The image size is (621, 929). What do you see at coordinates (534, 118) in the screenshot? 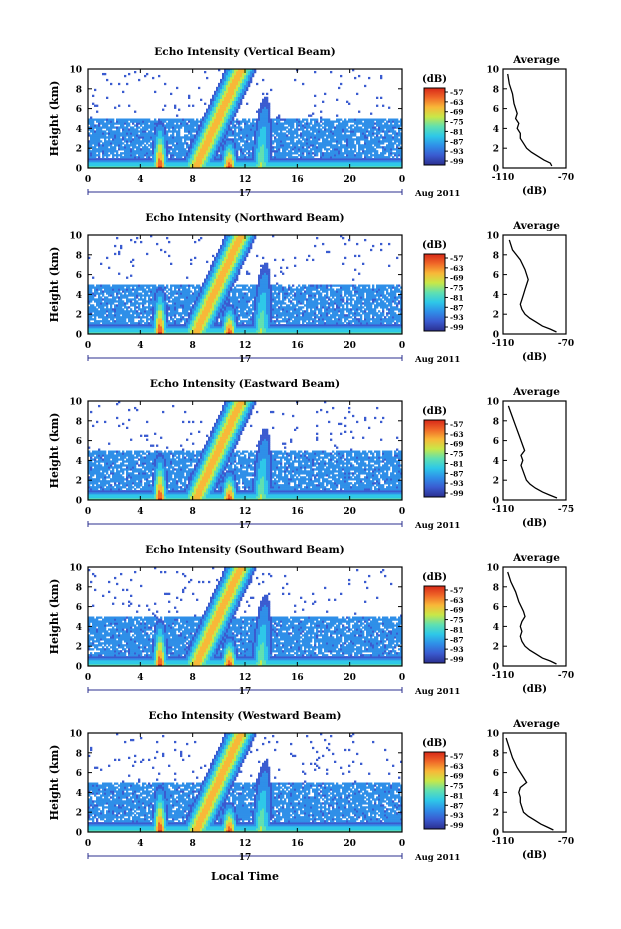
I see `avg-frame` at bounding box center [534, 118].